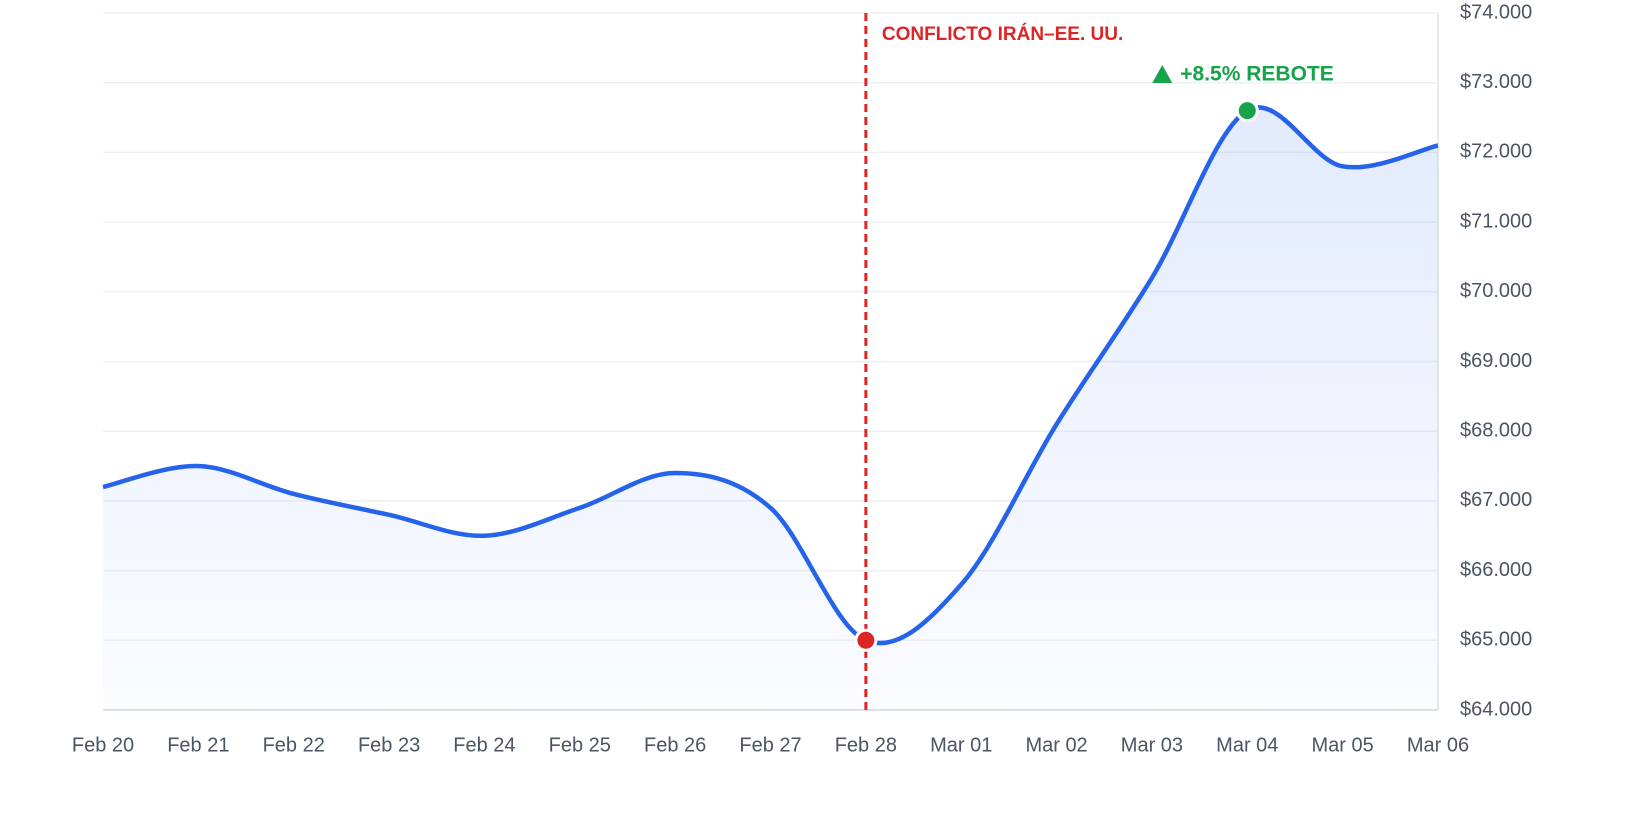 Image resolution: width=1632 pixels, height=820 pixels. What do you see at coordinates (866, 745) in the screenshot?
I see `x-tick-label: Feb 28` at bounding box center [866, 745].